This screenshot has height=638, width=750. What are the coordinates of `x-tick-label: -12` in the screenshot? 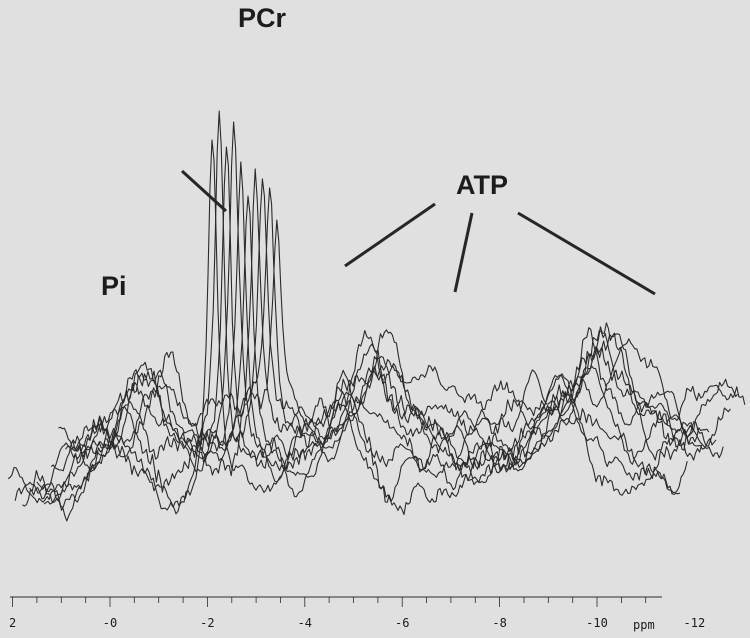 It's located at (695, 623).